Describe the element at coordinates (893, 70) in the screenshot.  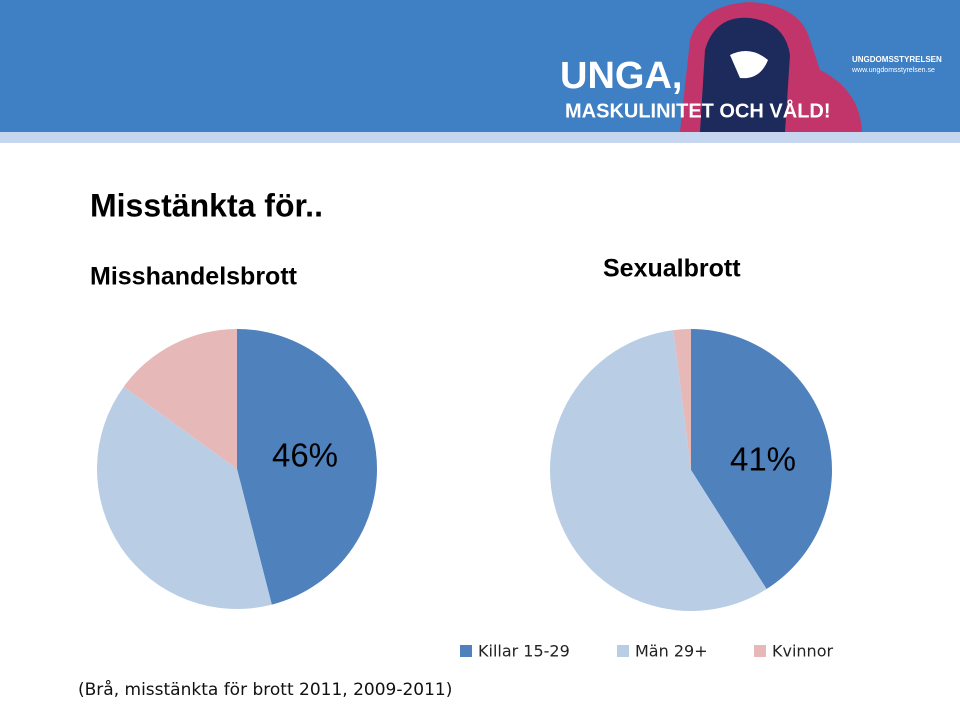
I see `org-url: www.ungdomsstyrelsen.se` at that location.